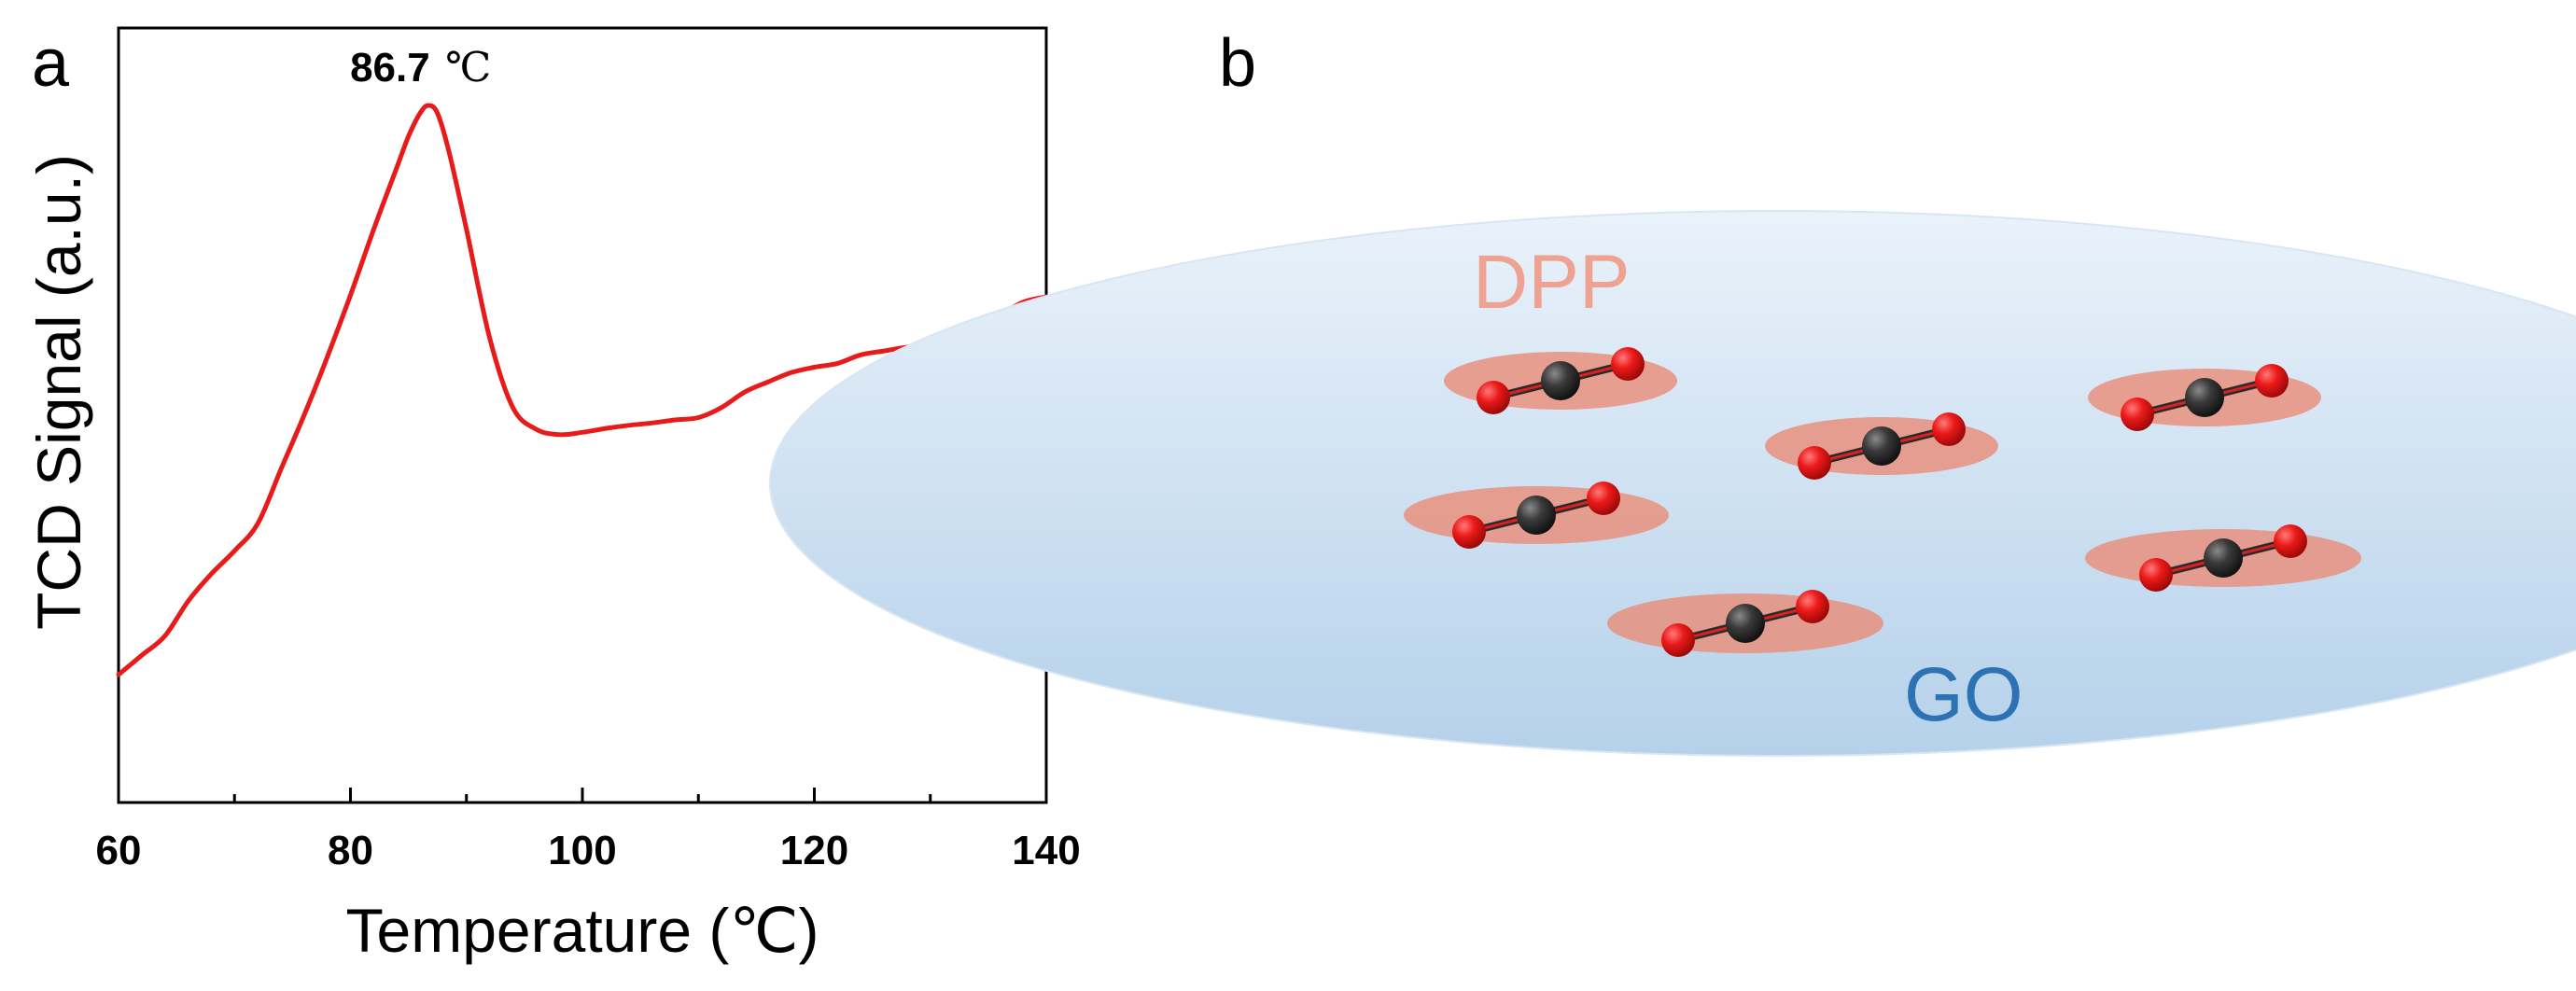 This screenshot has width=2576, height=991. I want to click on go-label: GO, so click(1963, 694).